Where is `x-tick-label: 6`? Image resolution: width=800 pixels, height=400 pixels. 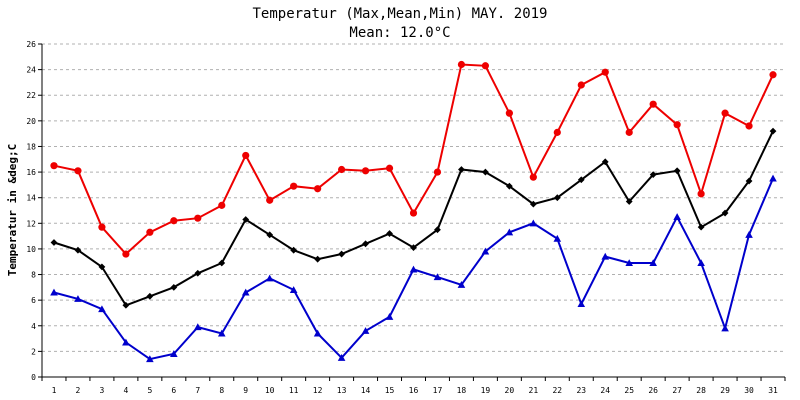 x-tick-label: 6 is located at coordinates (173, 390).